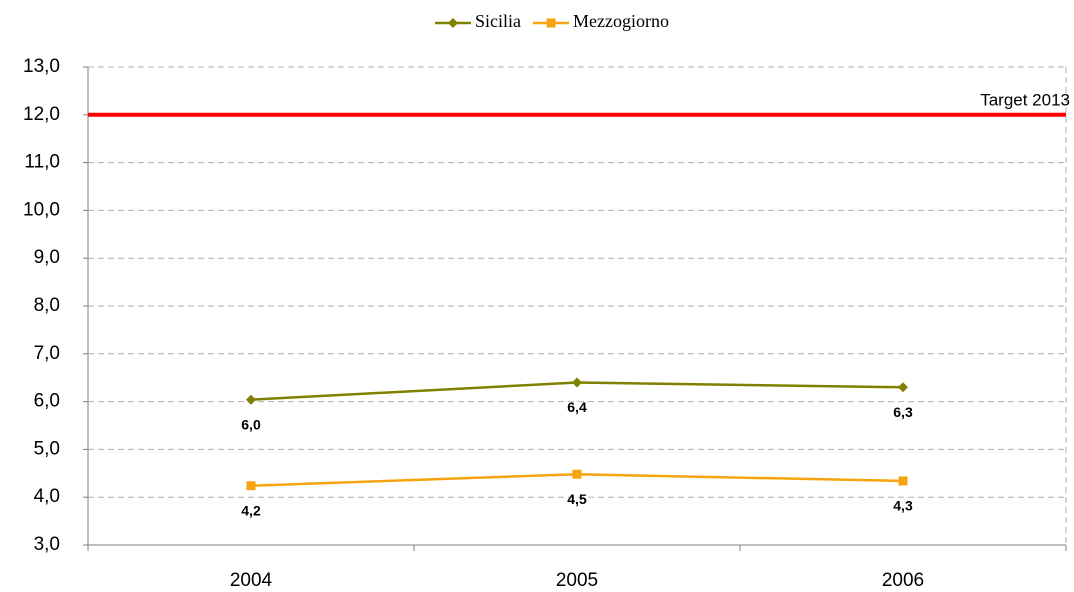 This screenshot has height=592, width=1074. What do you see at coordinates (903, 580) in the screenshot?
I see `x-tick-label: 2006` at bounding box center [903, 580].